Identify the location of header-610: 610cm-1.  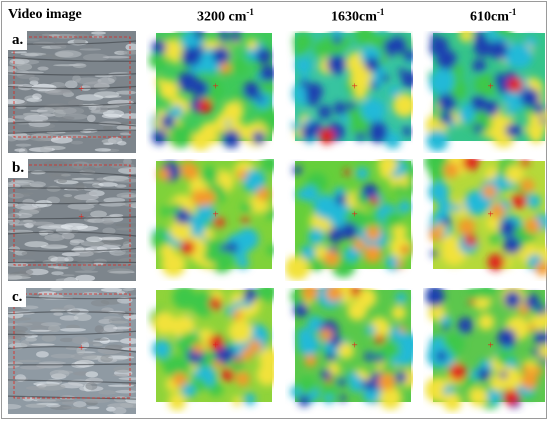
(493, 16).